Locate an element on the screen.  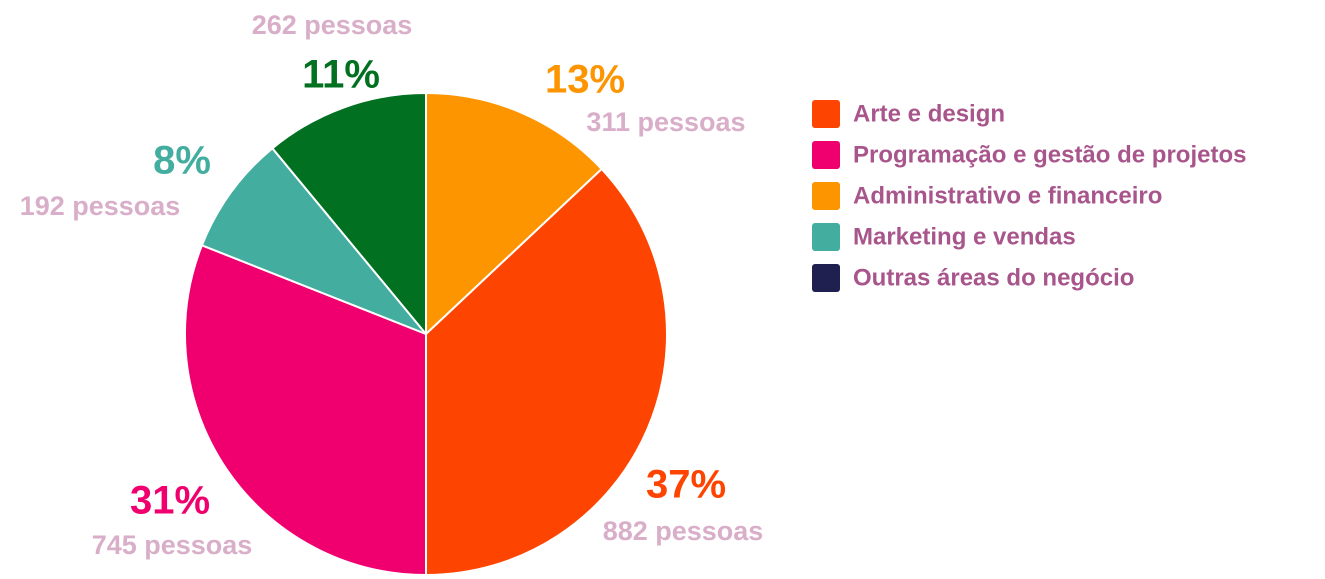
percent-label: 31% is located at coordinates (170, 501).